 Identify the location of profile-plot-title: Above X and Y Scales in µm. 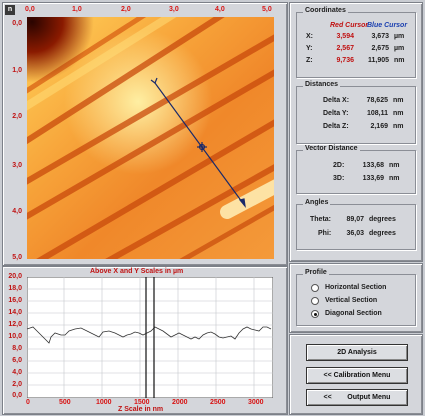
(137, 271).